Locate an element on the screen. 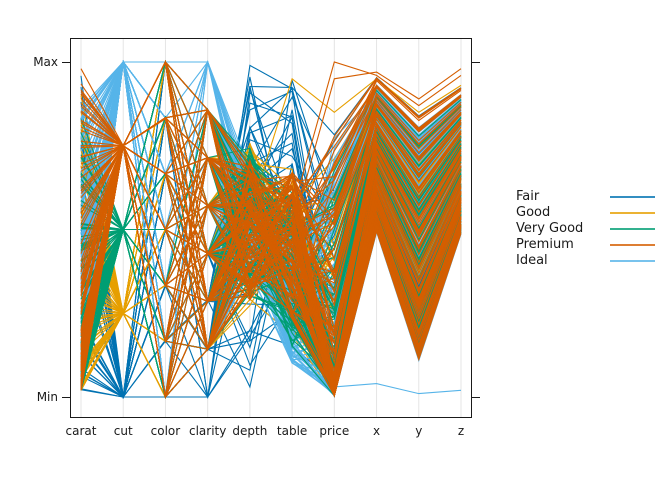  legend-item-good: Good is located at coordinates (591, 213).